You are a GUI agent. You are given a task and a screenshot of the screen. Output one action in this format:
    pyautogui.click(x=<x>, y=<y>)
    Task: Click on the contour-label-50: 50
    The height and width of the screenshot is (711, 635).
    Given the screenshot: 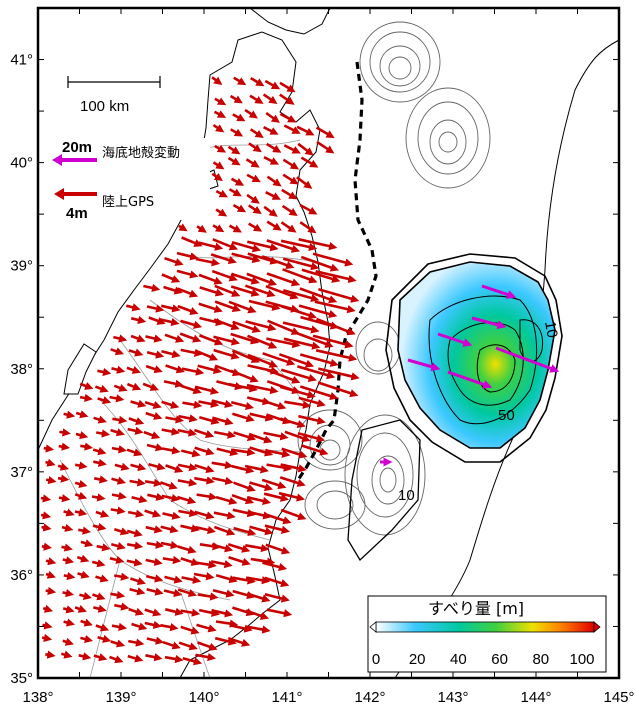 What is the action you would take?
    pyautogui.click(x=506, y=415)
    